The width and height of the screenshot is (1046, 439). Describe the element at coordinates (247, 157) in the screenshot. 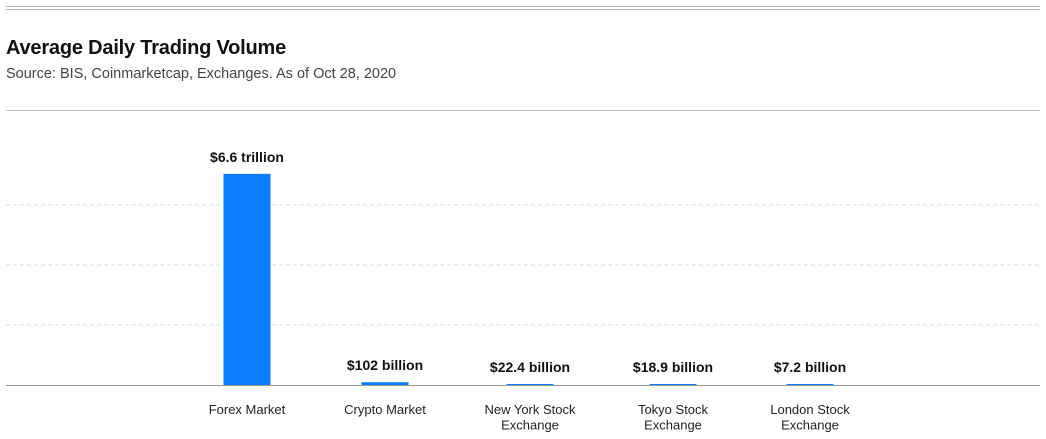

I see `data-label-1: $6.6 trillion` at that location.